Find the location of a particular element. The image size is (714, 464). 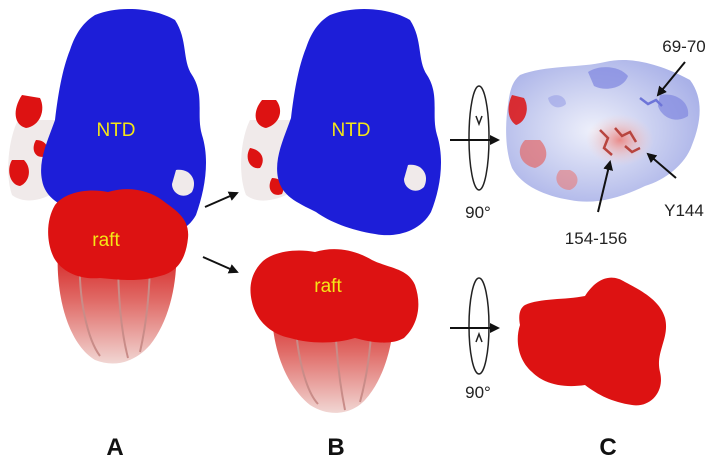

panel-c-top-view-surface is located at coordinates (603, 131).